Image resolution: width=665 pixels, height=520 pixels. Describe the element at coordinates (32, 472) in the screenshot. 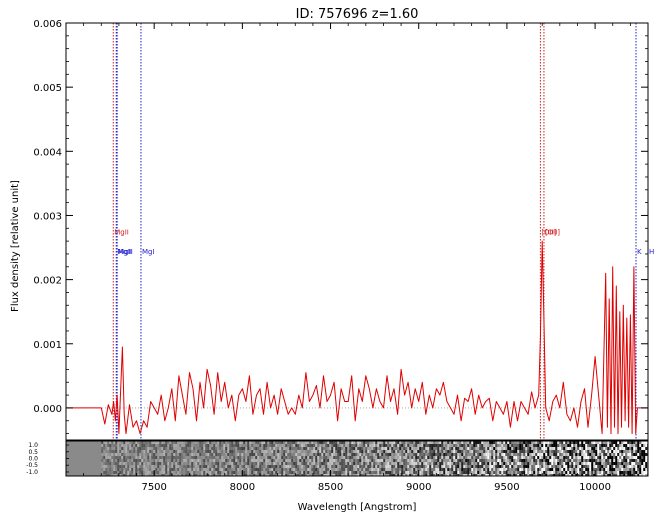

I see `strip-y-tick-label-4: -1.0` at that location.